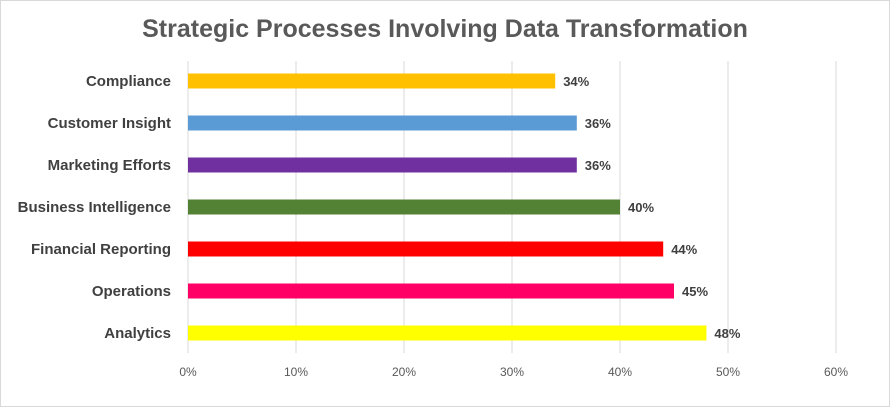 The image size is (890, 407). Describe the element at coordinates (101, 249) in the screenshot. I see `category-label: Financial Reporting` at that location.